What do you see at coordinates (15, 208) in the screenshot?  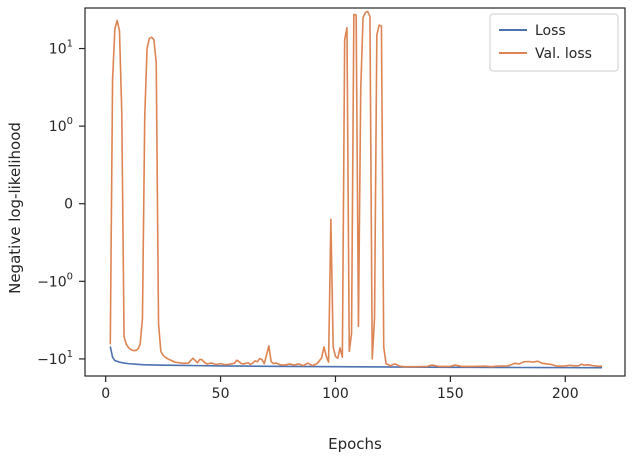 I see `y-axis-label: Negative log-likelihood` at bounding box center [15, 208].